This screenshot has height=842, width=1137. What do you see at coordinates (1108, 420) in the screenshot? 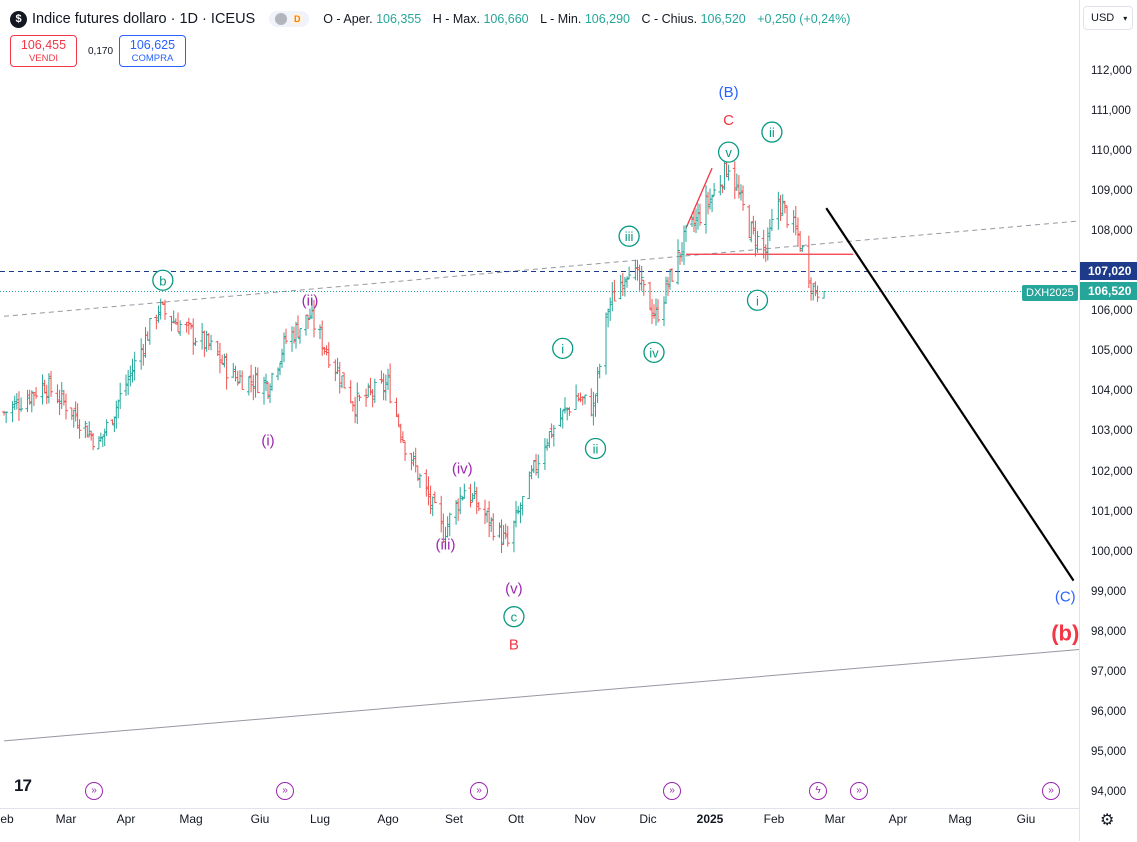
I see `price-axis` at bounding box center [1108, 420].